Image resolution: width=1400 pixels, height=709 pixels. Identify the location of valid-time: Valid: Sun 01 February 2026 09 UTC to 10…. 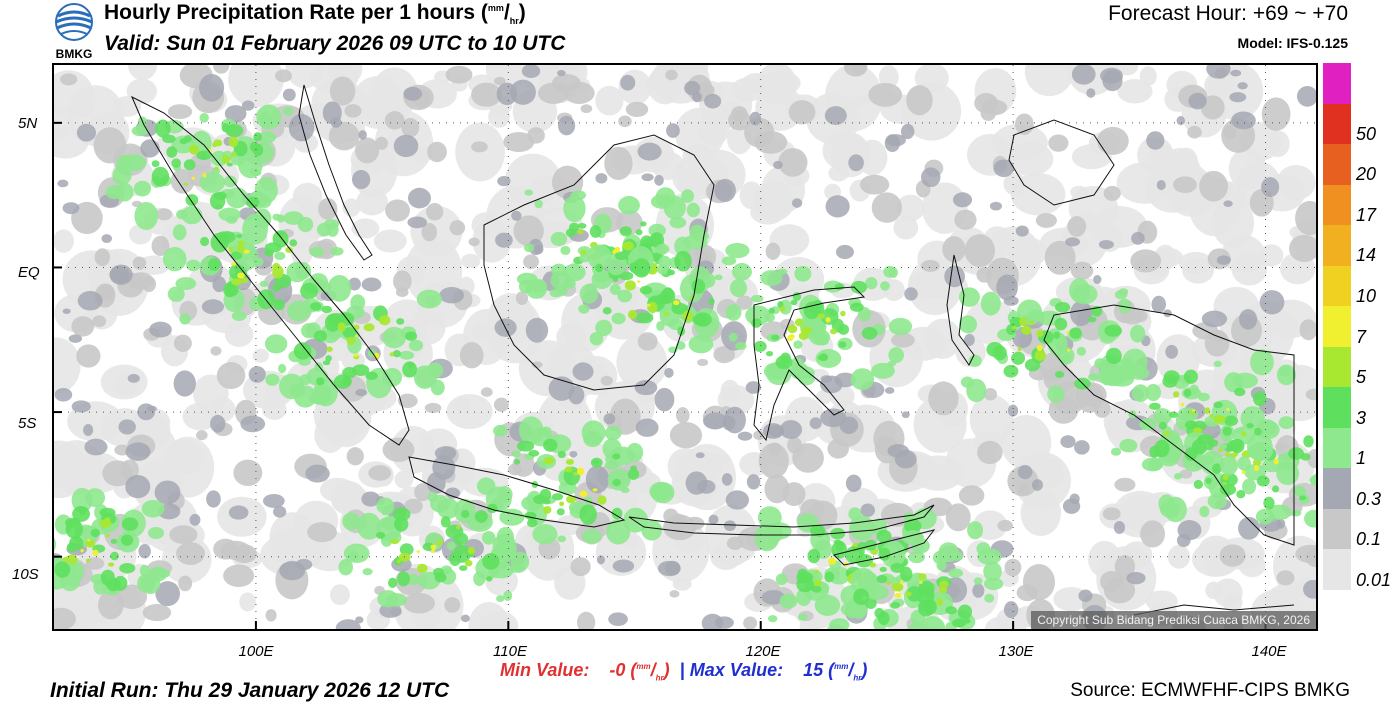
(335, 43).